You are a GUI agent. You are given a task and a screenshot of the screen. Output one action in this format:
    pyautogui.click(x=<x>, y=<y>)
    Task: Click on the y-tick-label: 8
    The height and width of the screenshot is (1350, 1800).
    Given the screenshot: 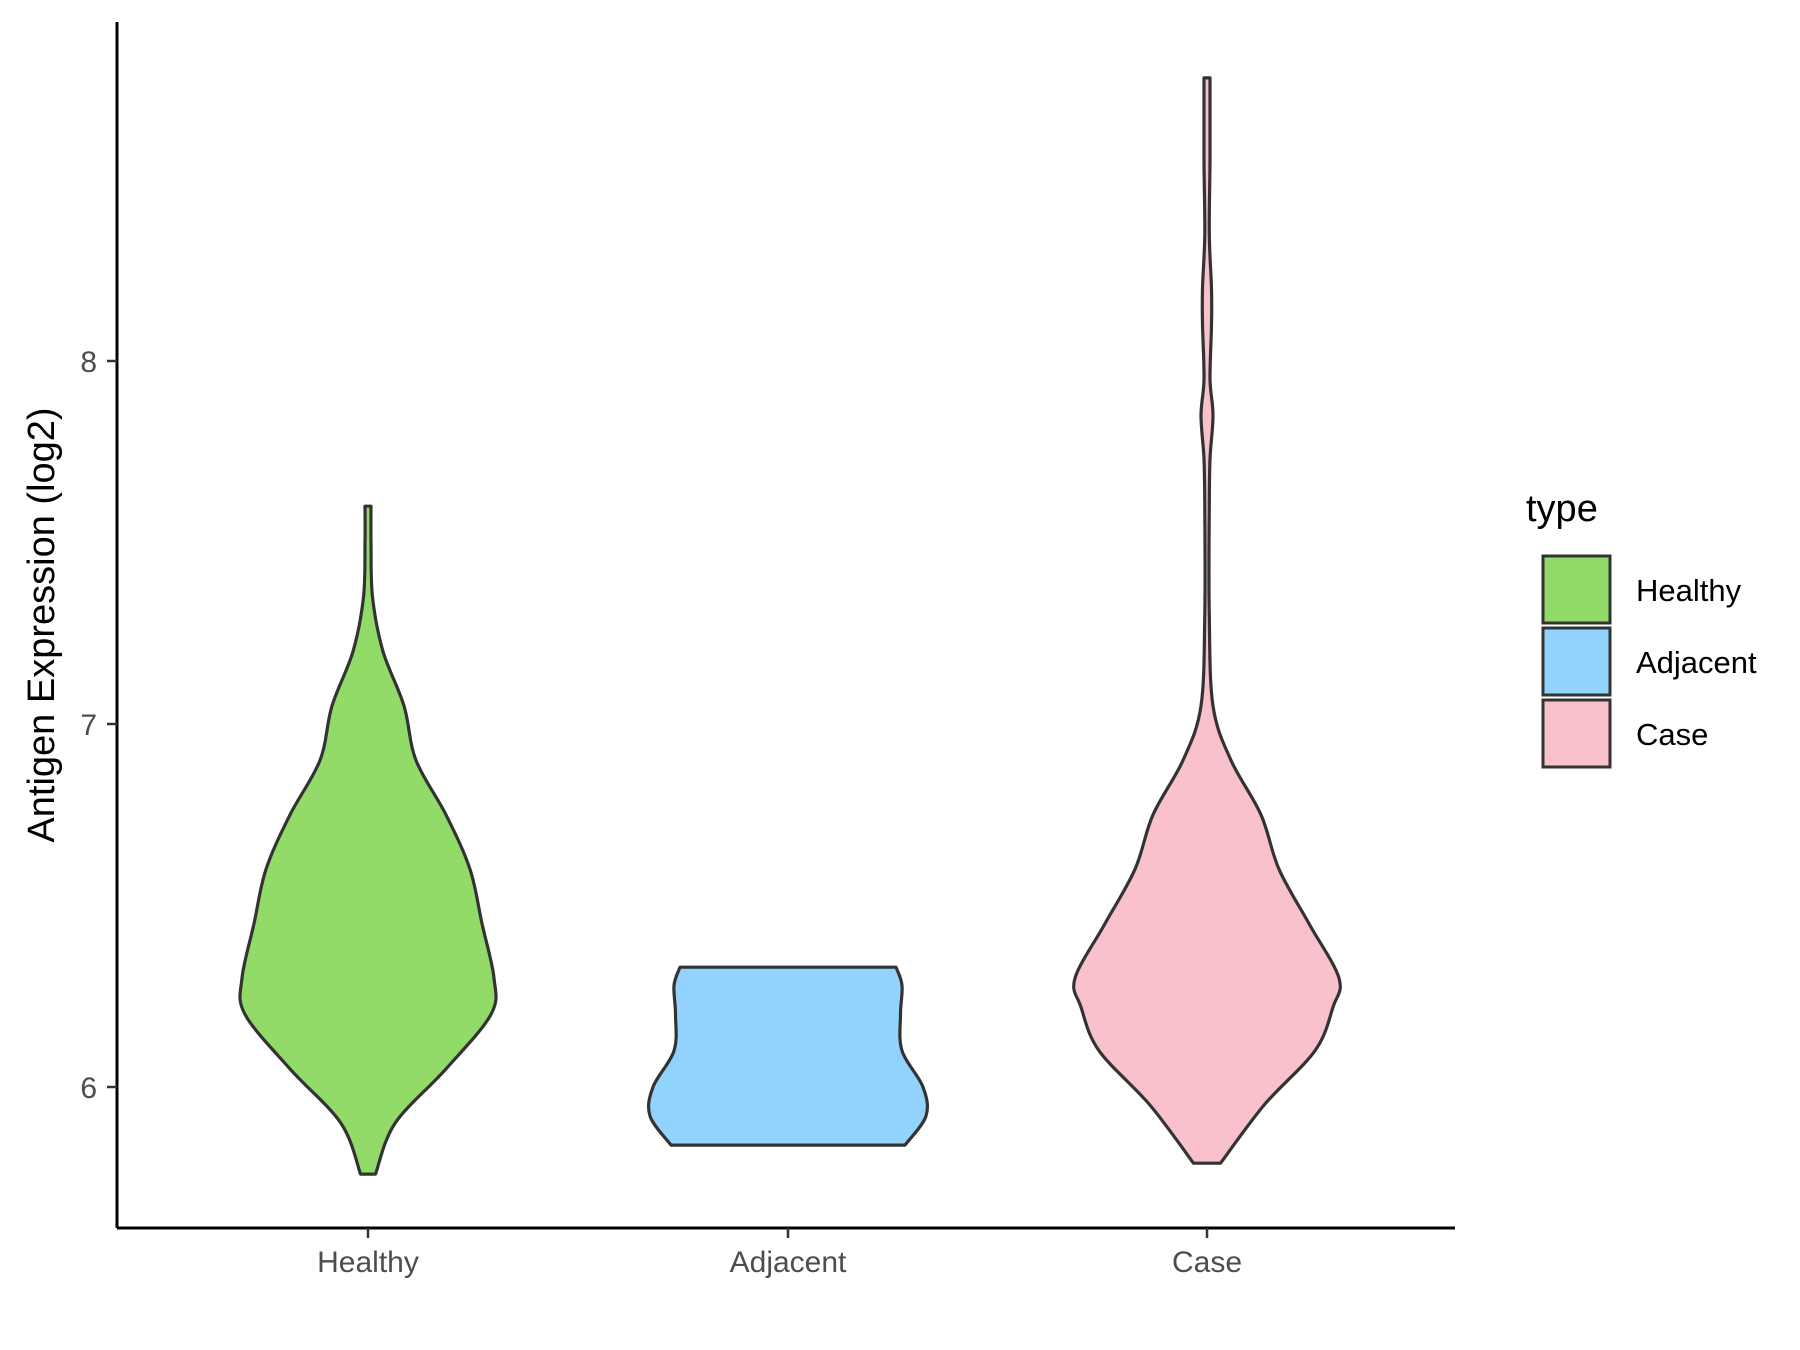 What is the action you would take?
    pyautogui.click(x=88, y=362)
    